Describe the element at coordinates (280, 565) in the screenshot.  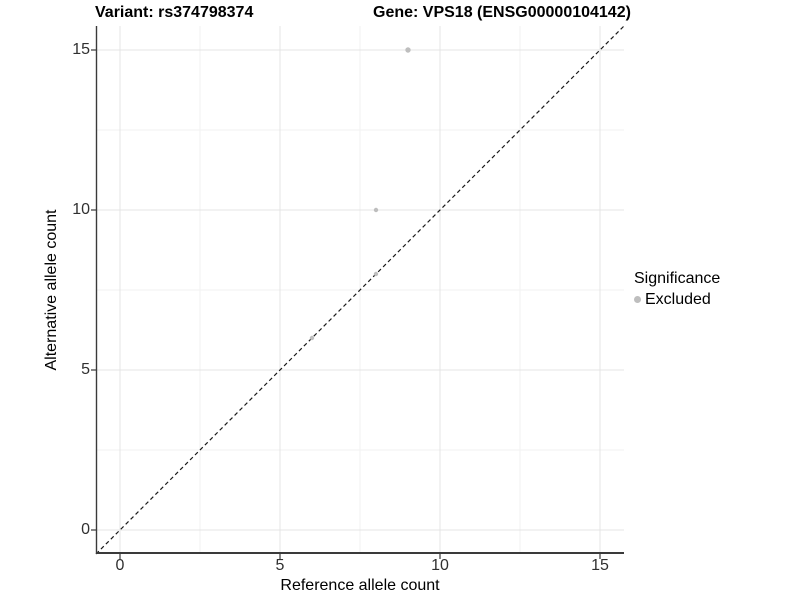
I see `x-tick-label: 5` at that location.